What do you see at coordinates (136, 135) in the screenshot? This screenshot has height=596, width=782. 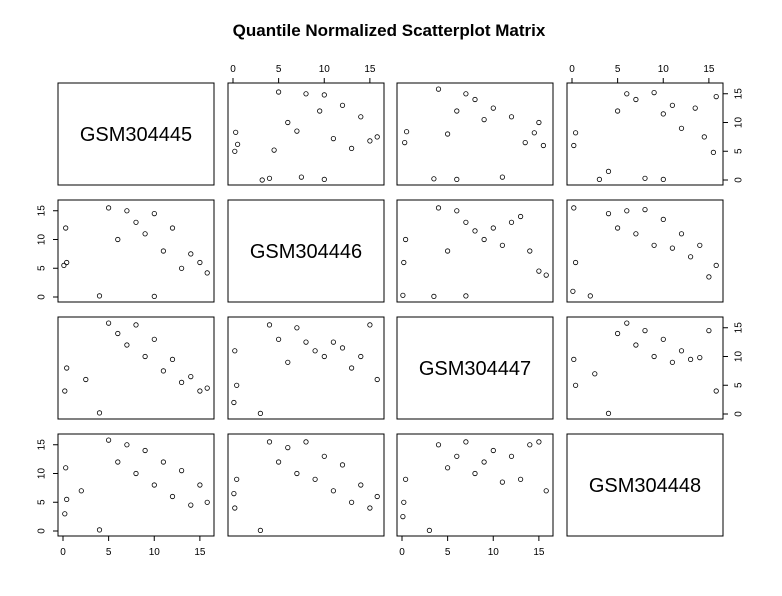 I see `variable-label: GSM304445` at bounding box center [136, 135].